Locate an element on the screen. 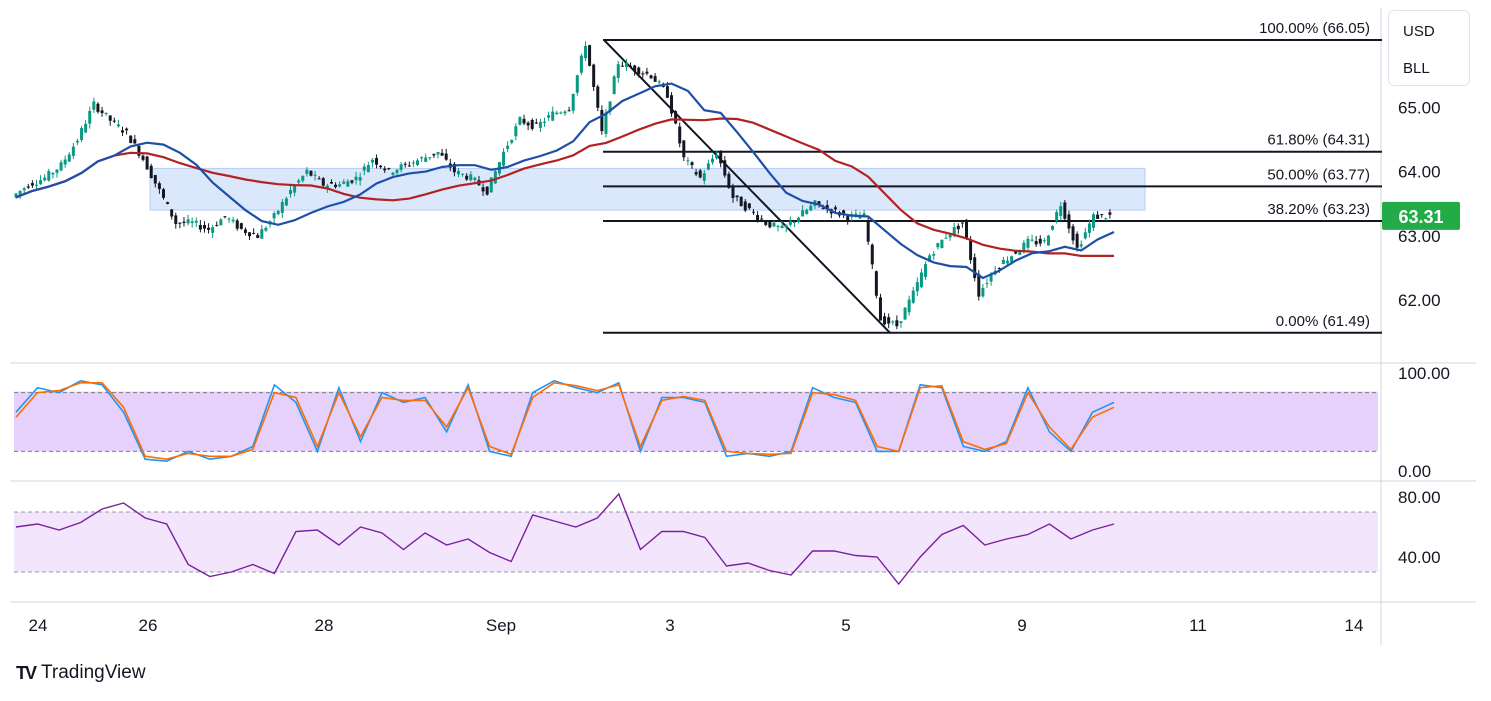 The height and width of the screenshot is (701, 1491). stochastic-d-line is located at coordinates (565, 421).